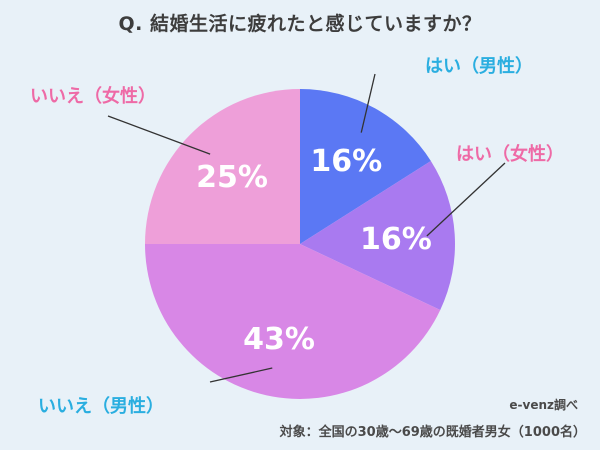  What do you see at coordinates (466, 199) in the screenshot?
I see `slice-yes-female-leader-line` at bounding box center [466, 199].